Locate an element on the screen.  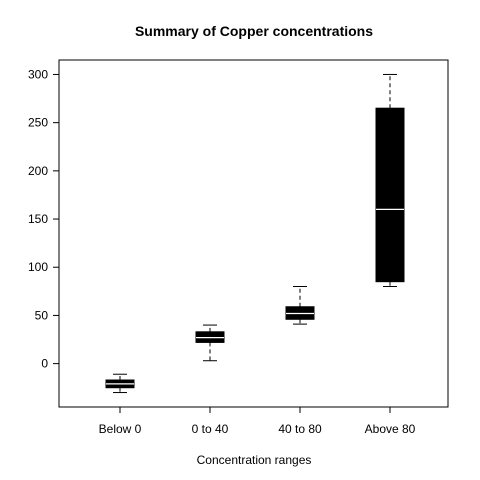
iqr-box is located at coordinates (390, 195).